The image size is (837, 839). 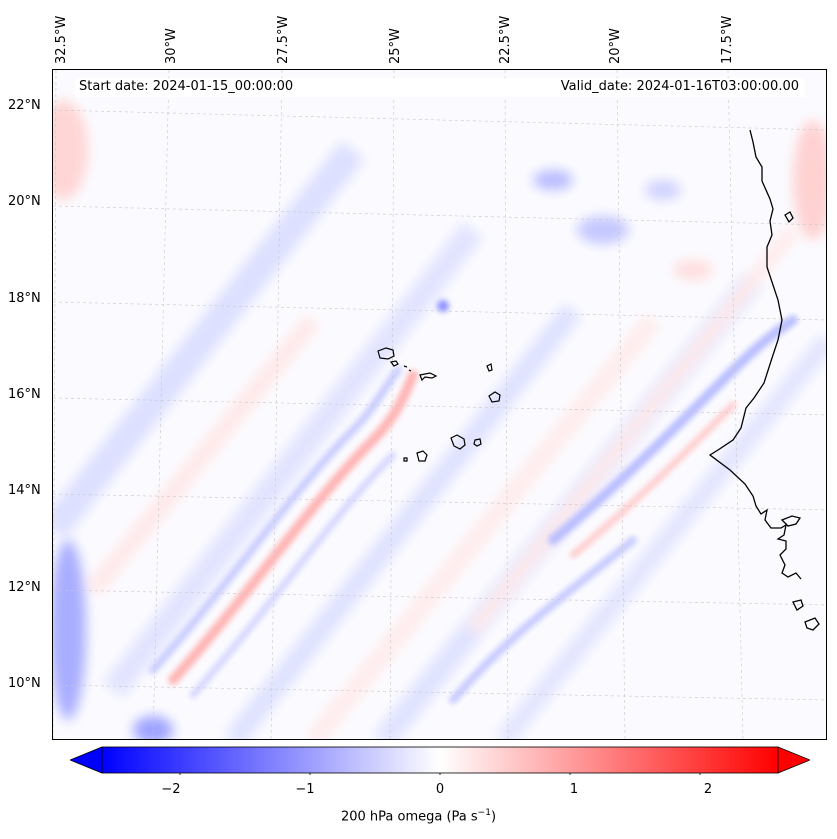 I want to click on colorbar-gradient, so click(x=440, y=760).